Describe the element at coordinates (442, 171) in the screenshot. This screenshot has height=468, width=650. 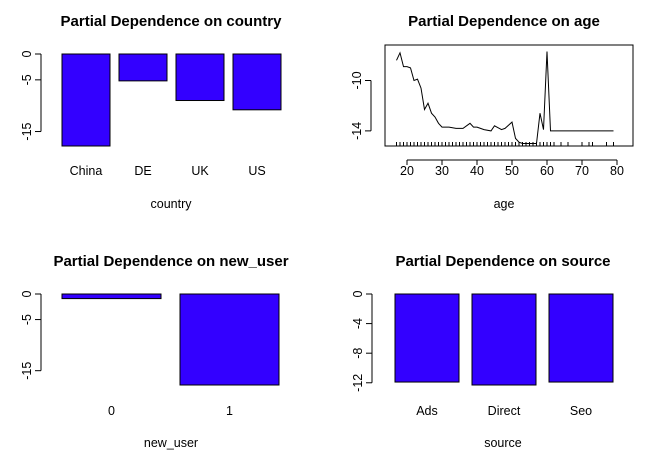
I see `x-tick-label: 30` at that location.